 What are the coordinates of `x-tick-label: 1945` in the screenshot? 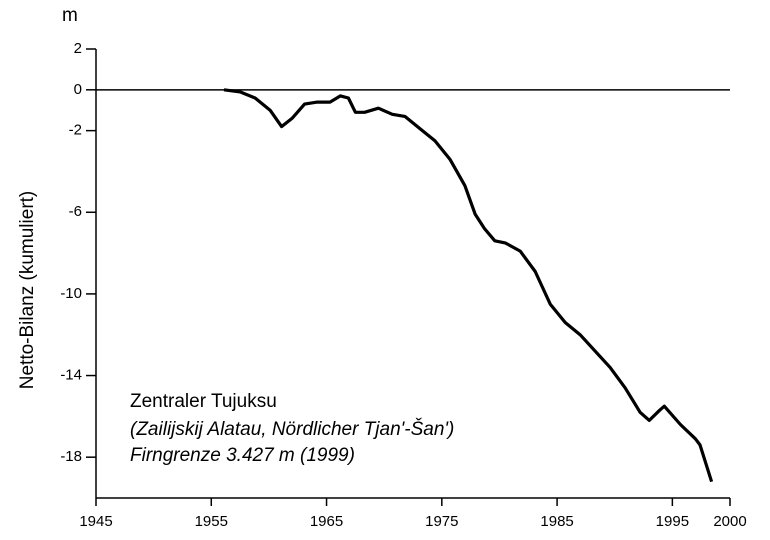 It's located at (95, 521).